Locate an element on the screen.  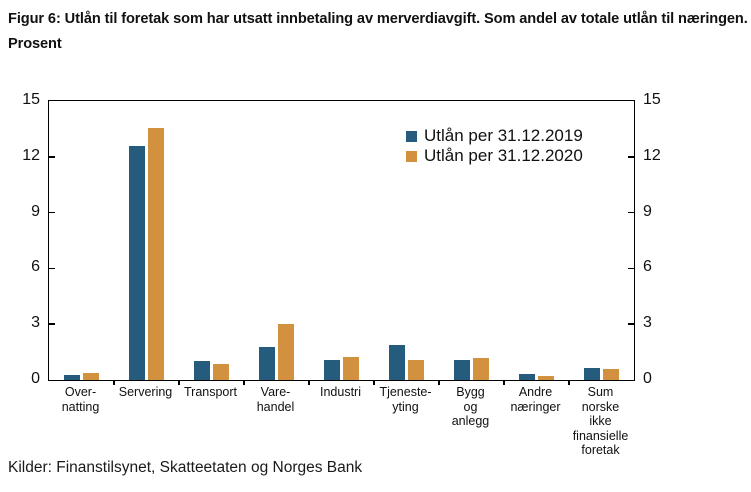
x-axis-label-line: næringer is located at coordinates (535, 406).